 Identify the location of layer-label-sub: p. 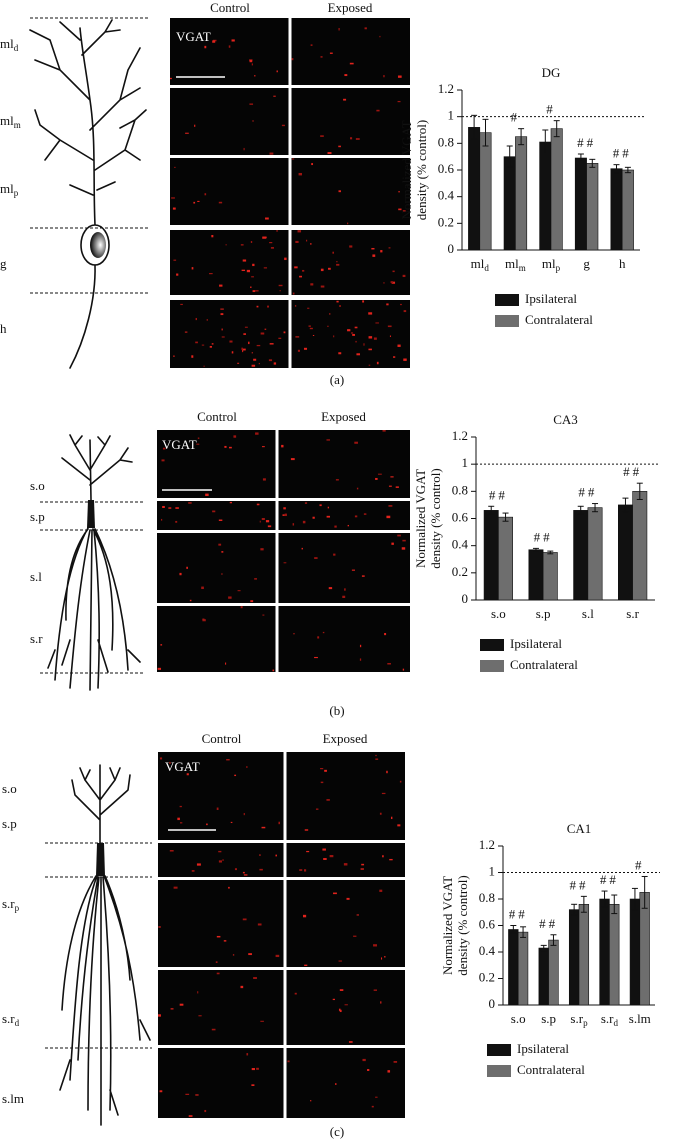
(16, 193).